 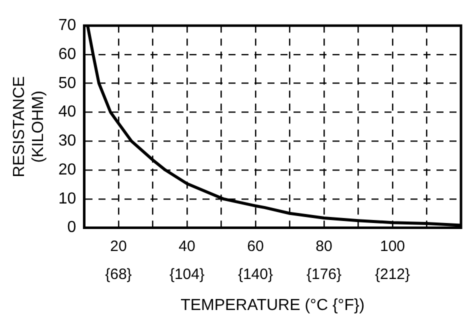 I want to click on x-tick-label: 20, so click(x=118, y=246).